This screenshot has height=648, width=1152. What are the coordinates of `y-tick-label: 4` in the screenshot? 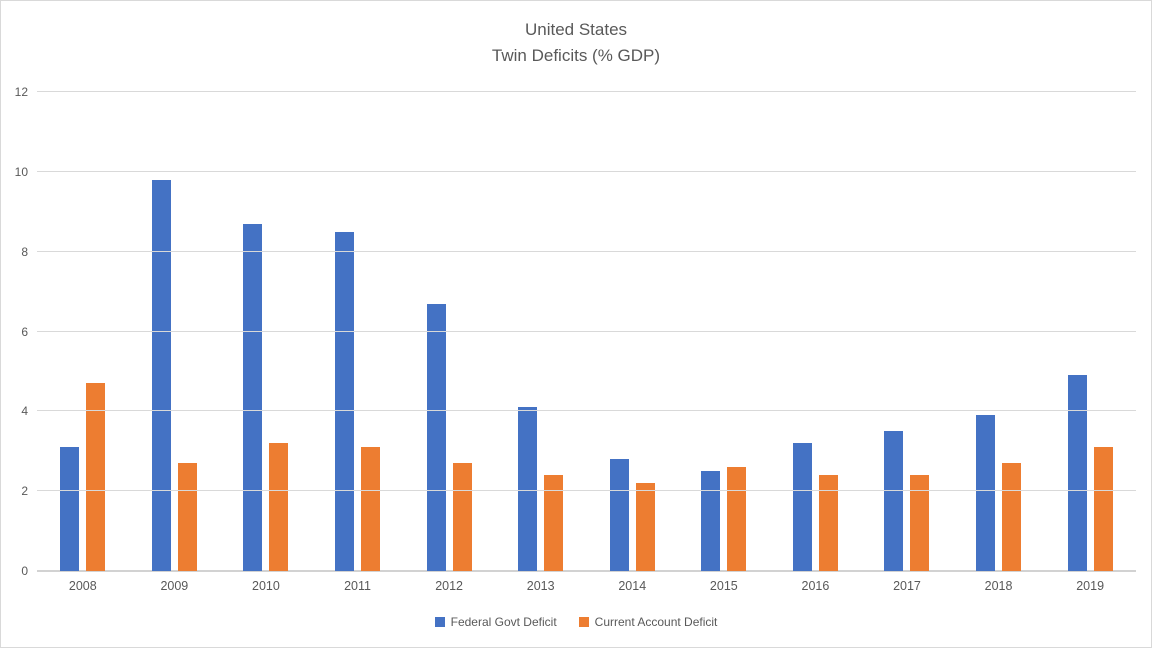 It's located at (24, 411).